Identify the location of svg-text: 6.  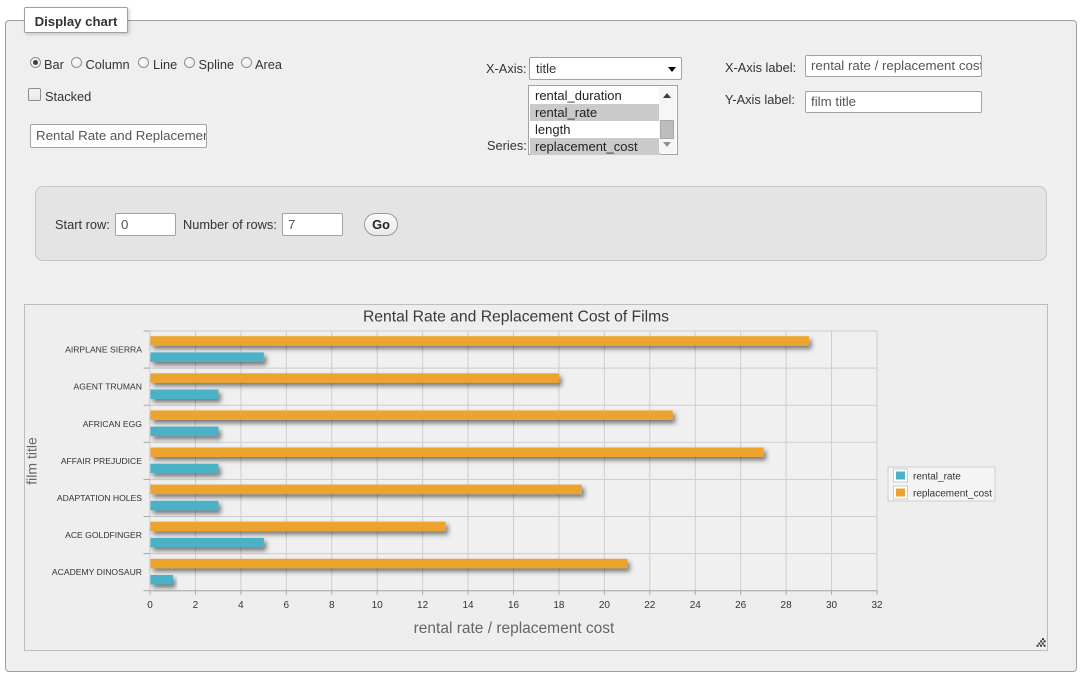
(287, 605).